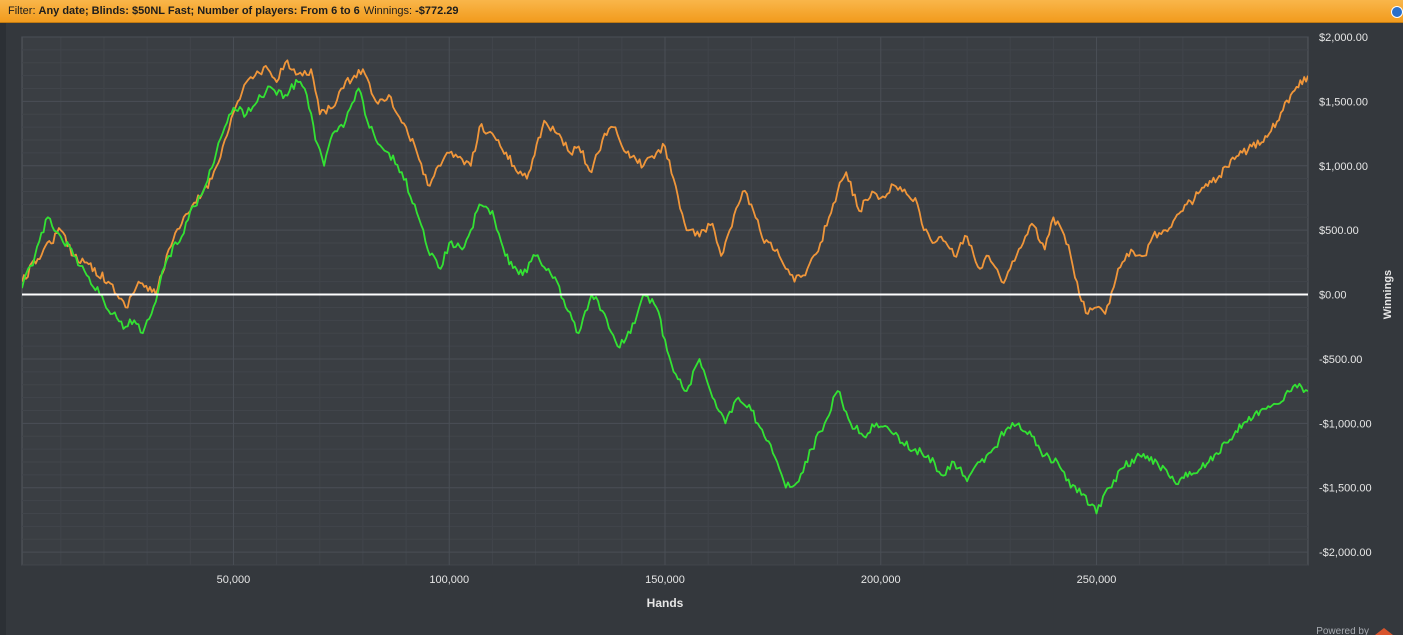  I want to click on y-axis-title: Winnings, so click(1388, 294).